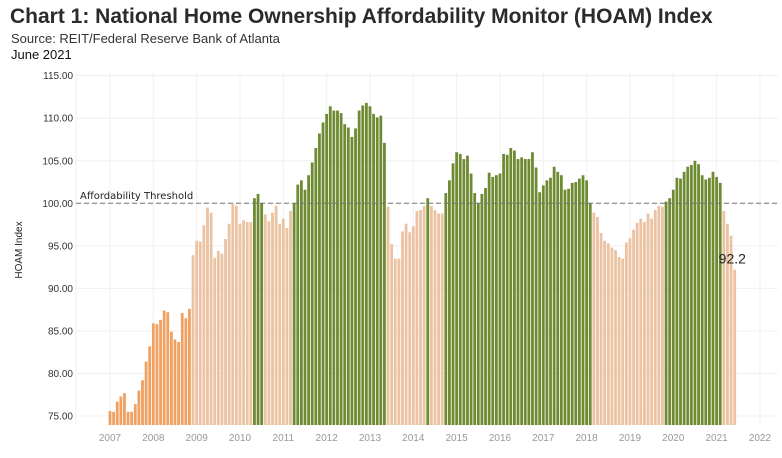 The image size is (782, 458). Describe the element at coordinates (110, 438) in the screenshot. I see `x-tick-label: 2007` at that location.